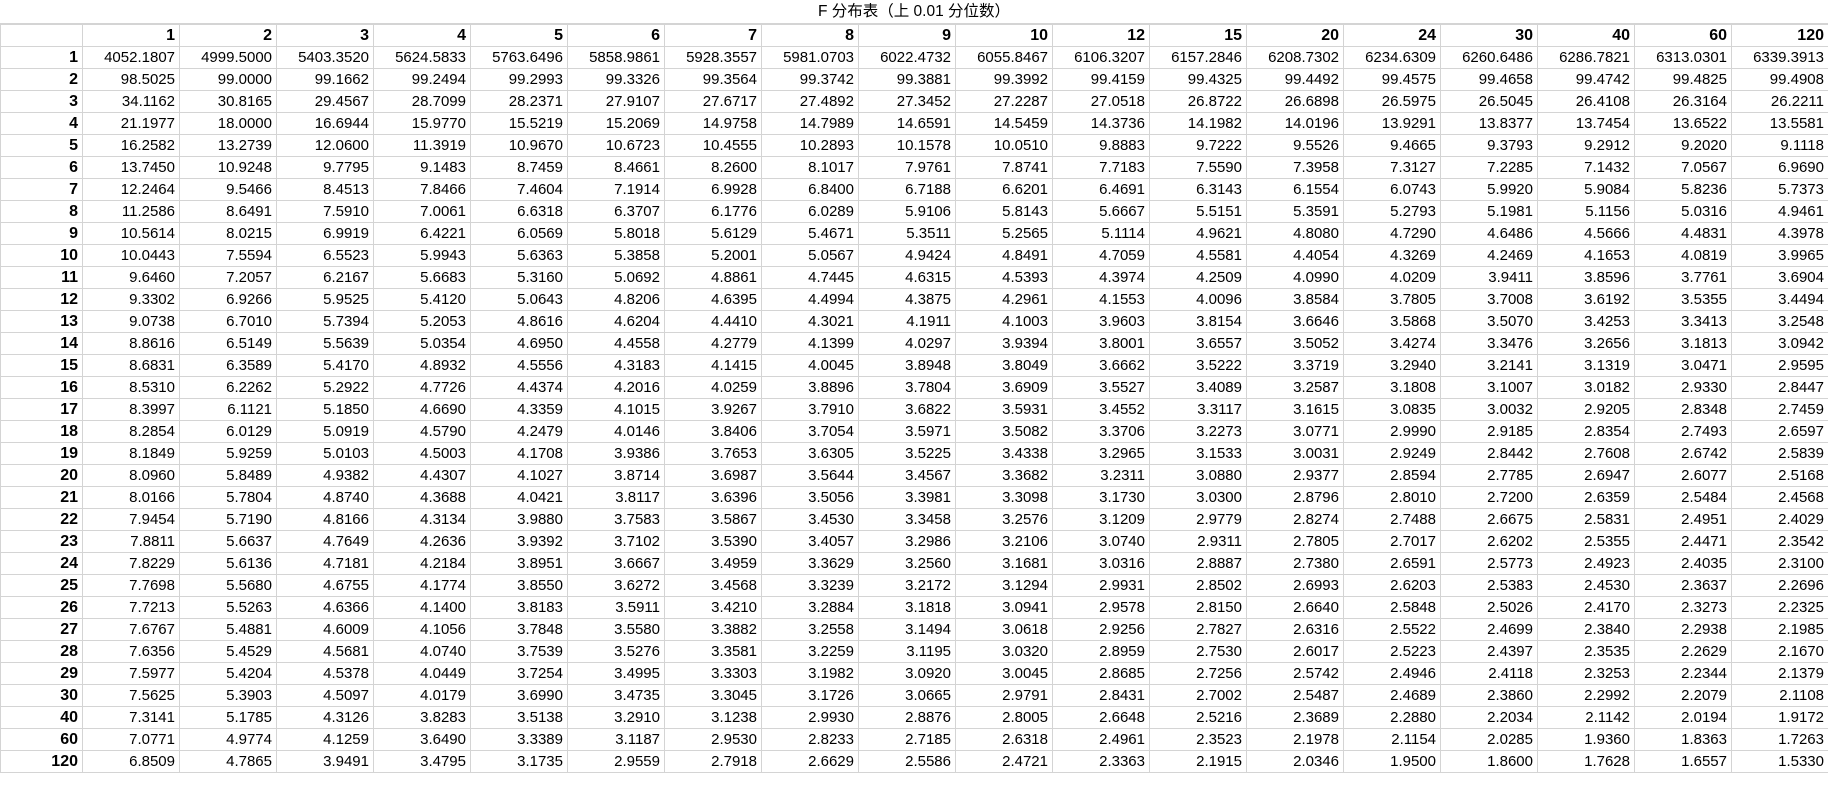  I want to click on table-cell: 4.7865, so click(228, 761).